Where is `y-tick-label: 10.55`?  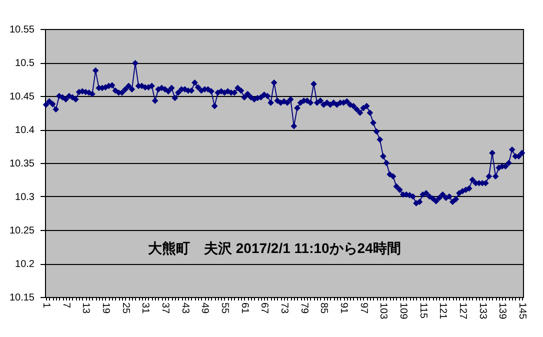 y-tick-label: 10.55 is located at coordinates (22, 30).